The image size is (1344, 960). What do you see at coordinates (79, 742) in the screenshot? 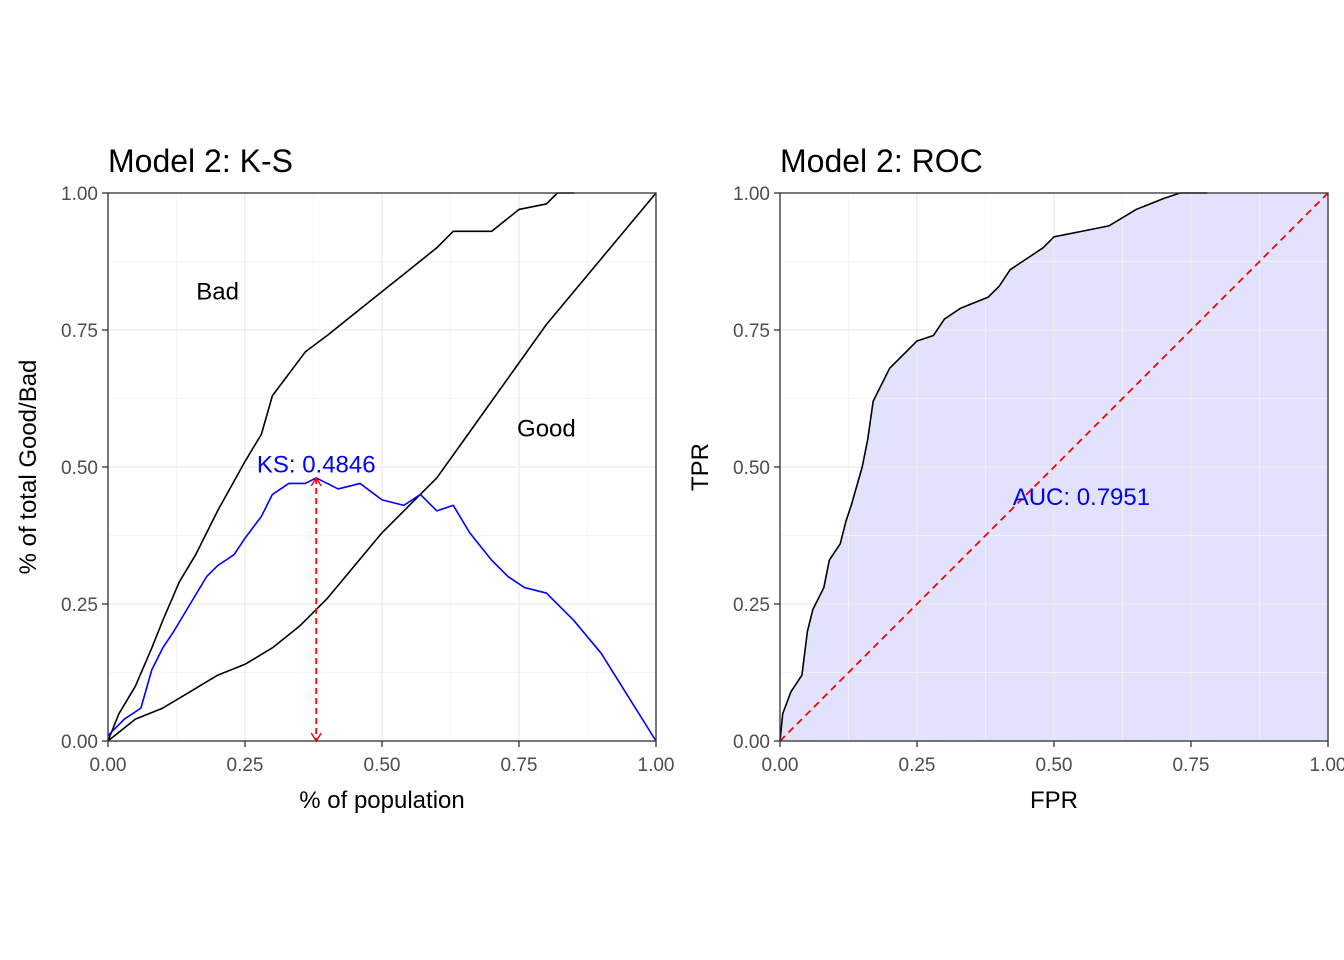
I see `ks-y-tick-label: 0.00` at bounding box center [79, 742].